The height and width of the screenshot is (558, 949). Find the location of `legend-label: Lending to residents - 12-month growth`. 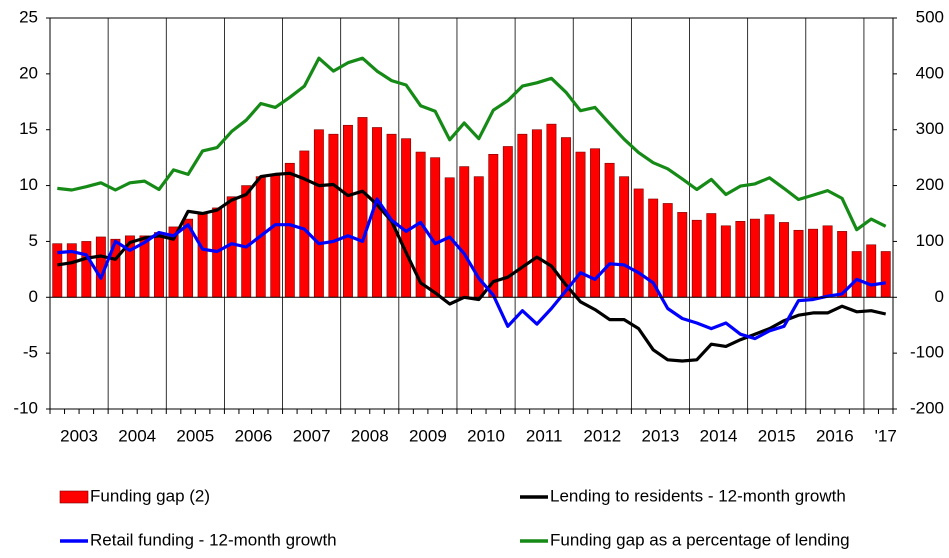

legend-label: Lending to residents - 12-month growth is located at coordinates (698, 495).